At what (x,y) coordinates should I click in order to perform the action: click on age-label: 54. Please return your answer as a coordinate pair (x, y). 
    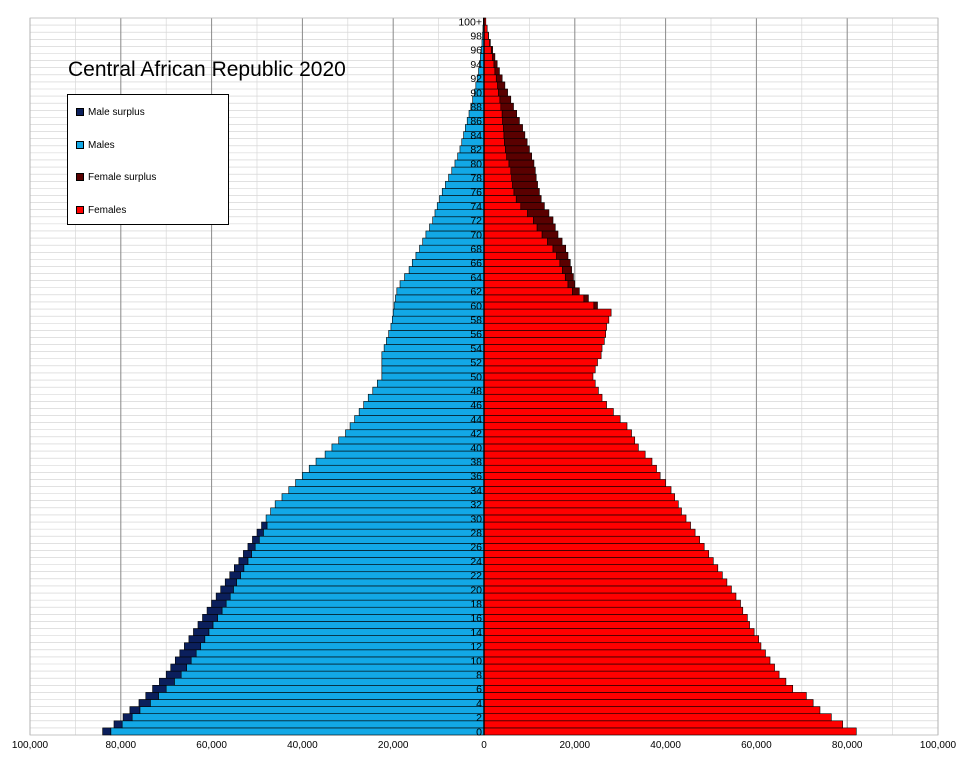
    Looking at the image, I should click on (476, 349).